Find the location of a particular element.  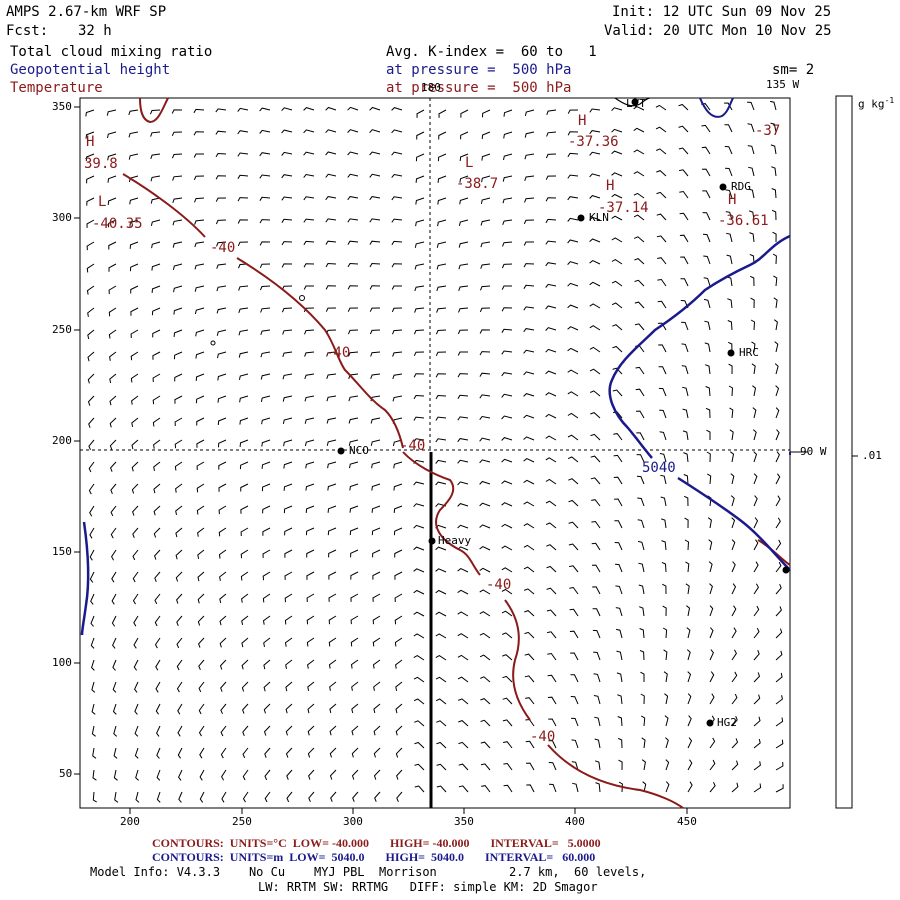

station-dot-lvt is located at coordinates (635, 102).